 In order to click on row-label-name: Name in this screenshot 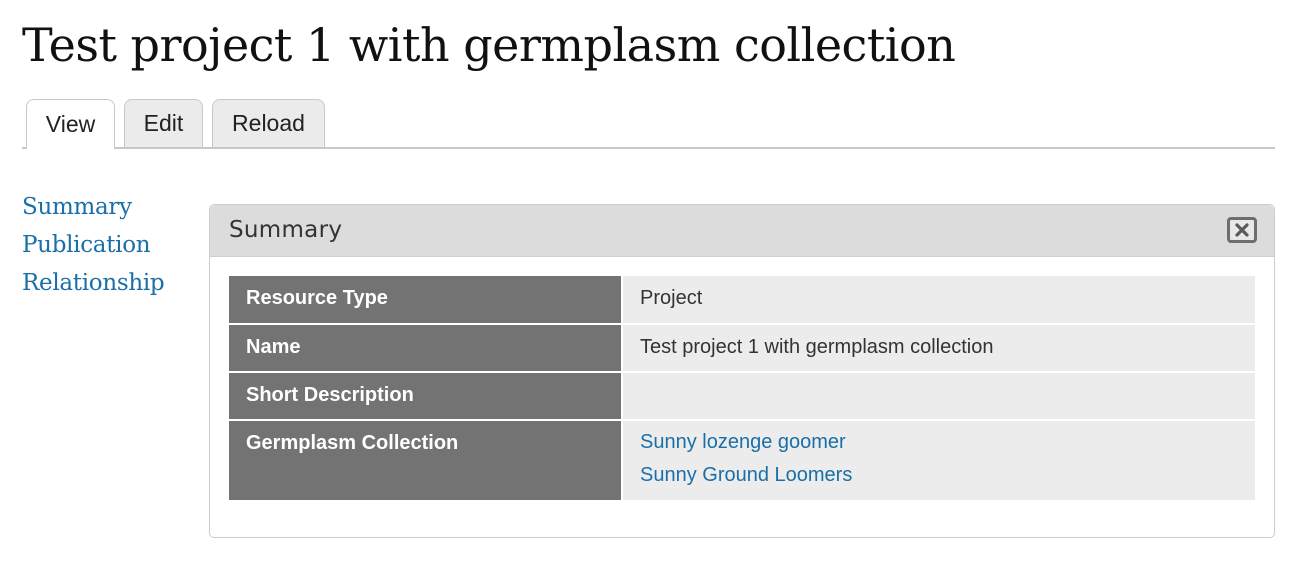, I will do `click(426, 348)`.